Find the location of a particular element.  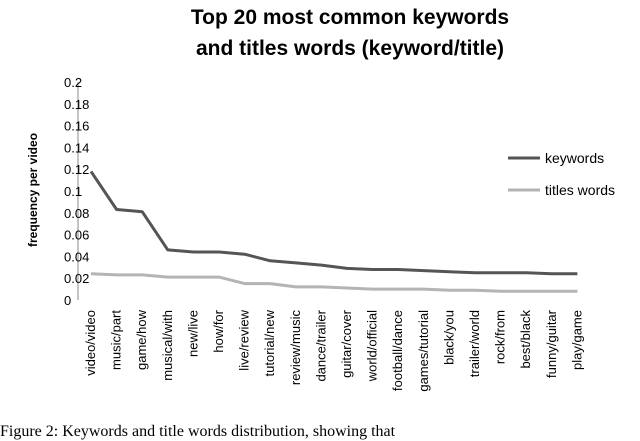

x-tick-label: new/live is located at coordinates (192, 333).